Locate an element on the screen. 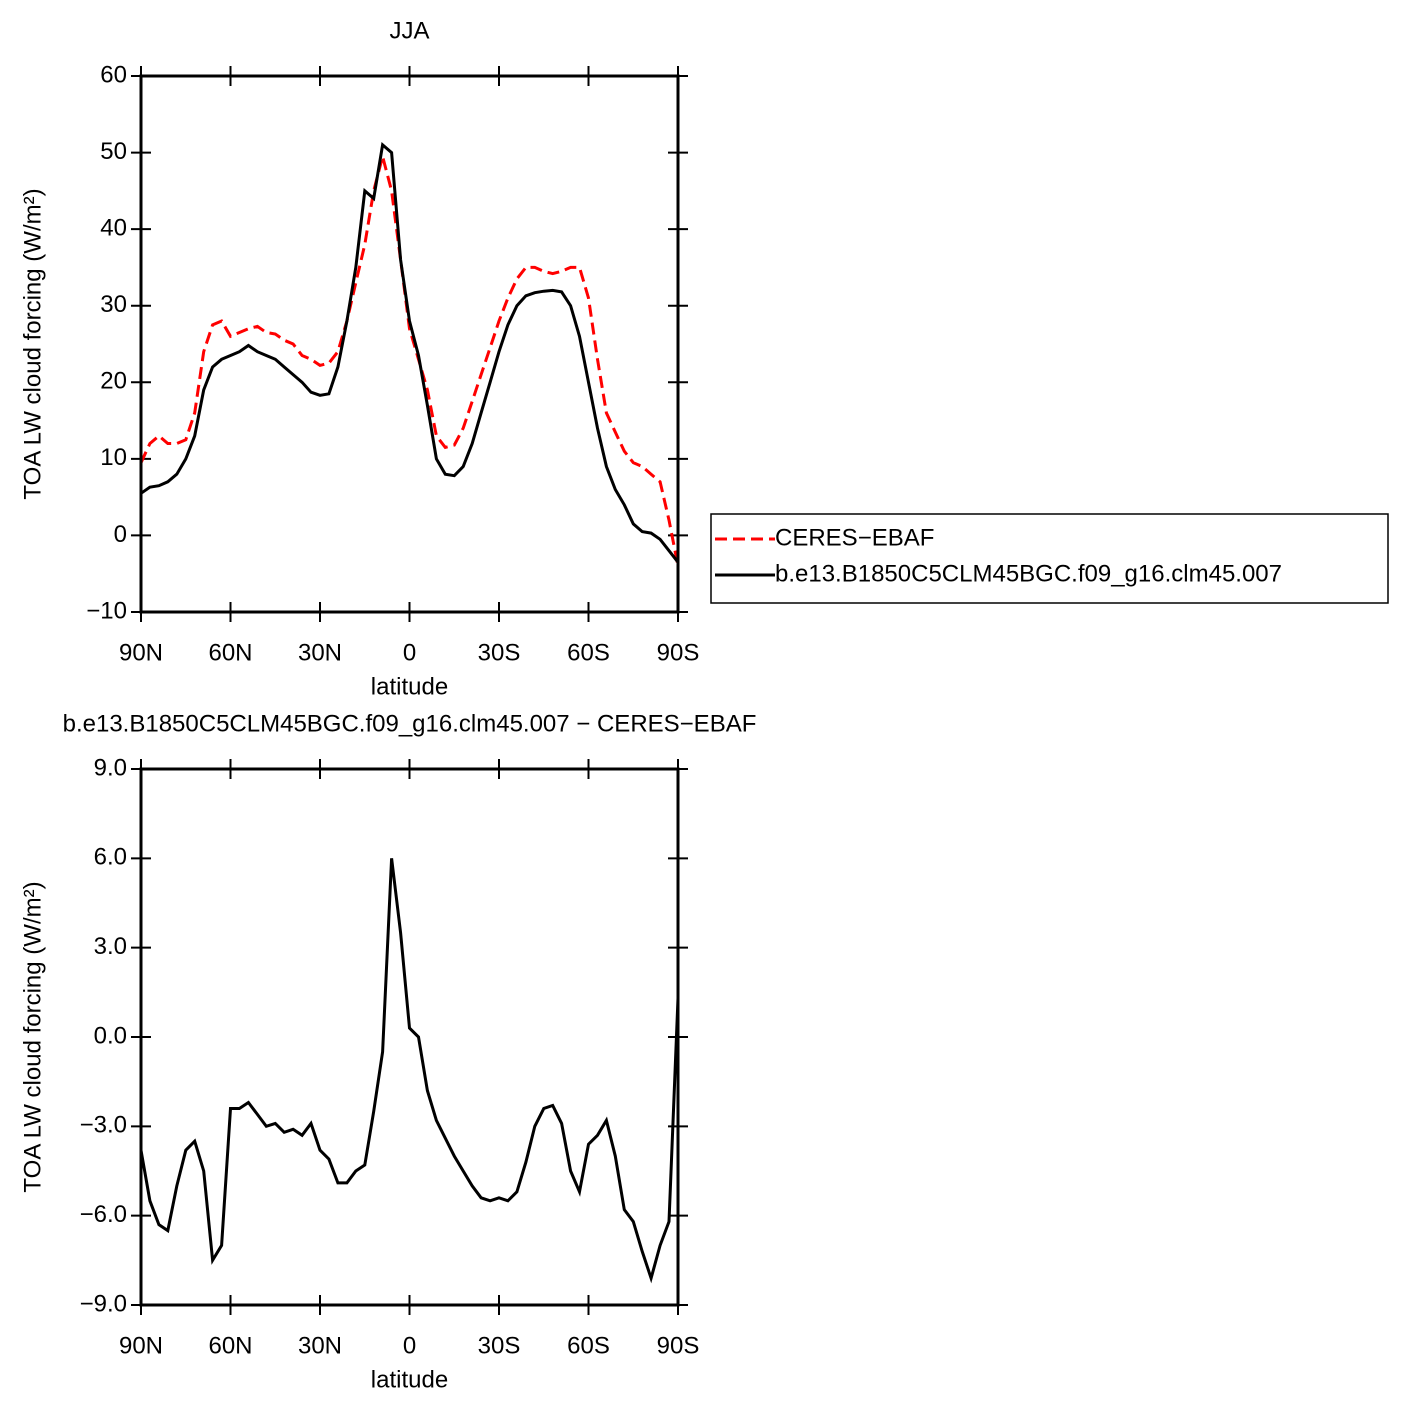 The width and height of the screenshot is (1408, 1408). y-tick-label: −3.0 is located at coordinates (103, 1125).